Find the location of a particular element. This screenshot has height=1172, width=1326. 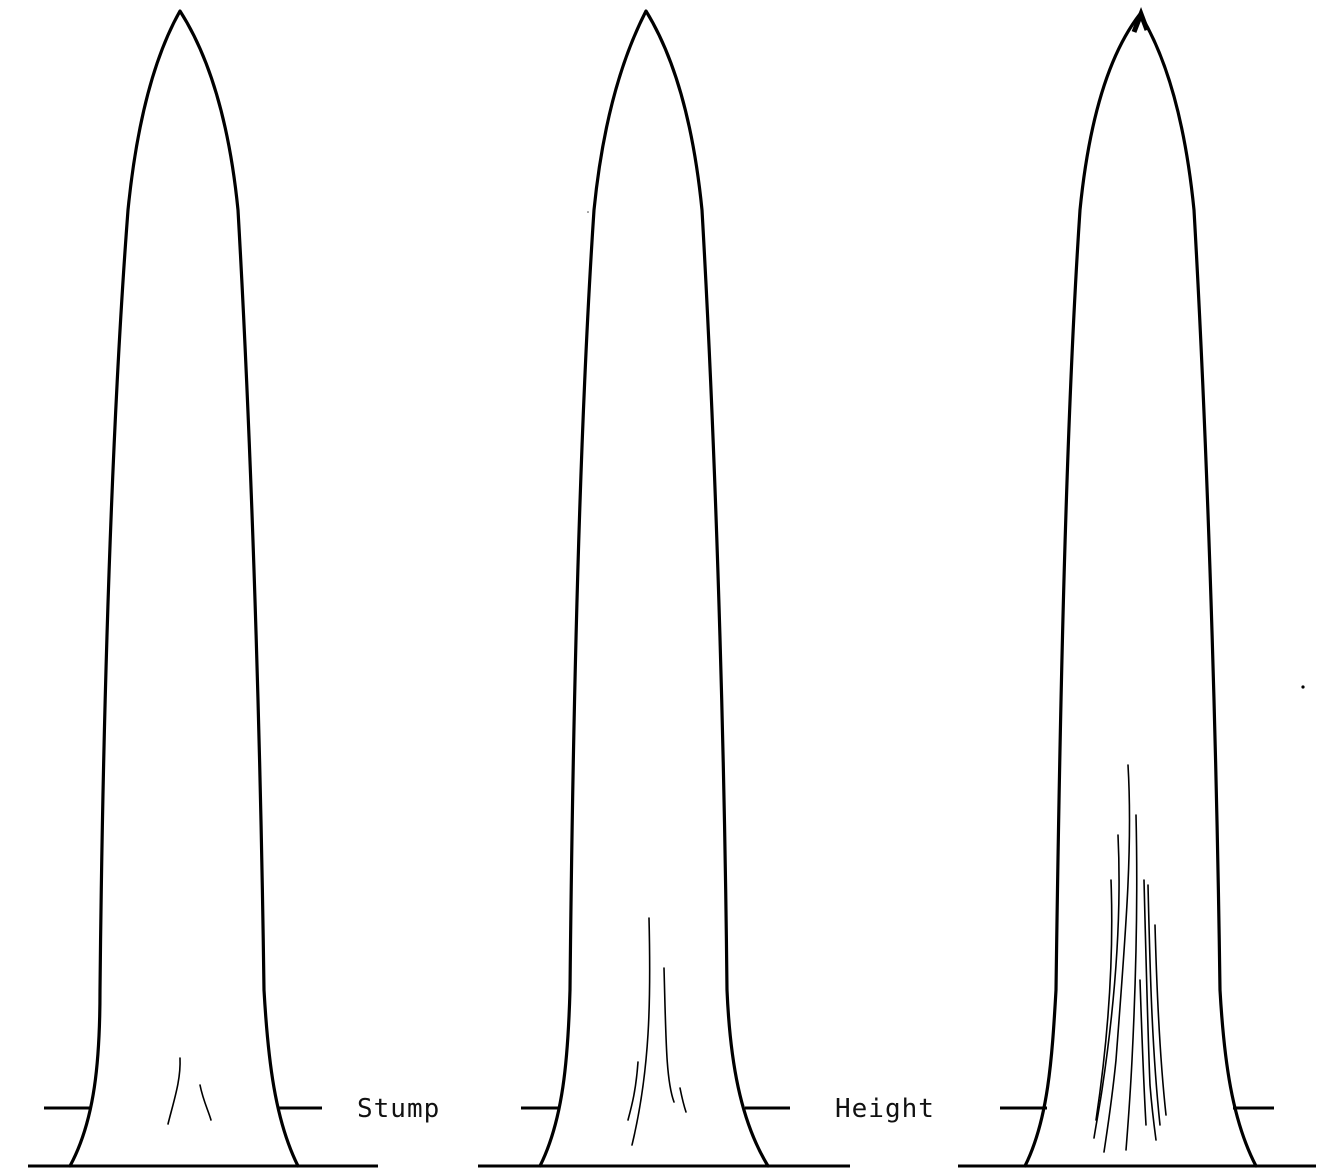

tree-3-tip-mark is located at coordinates (1140, 19).